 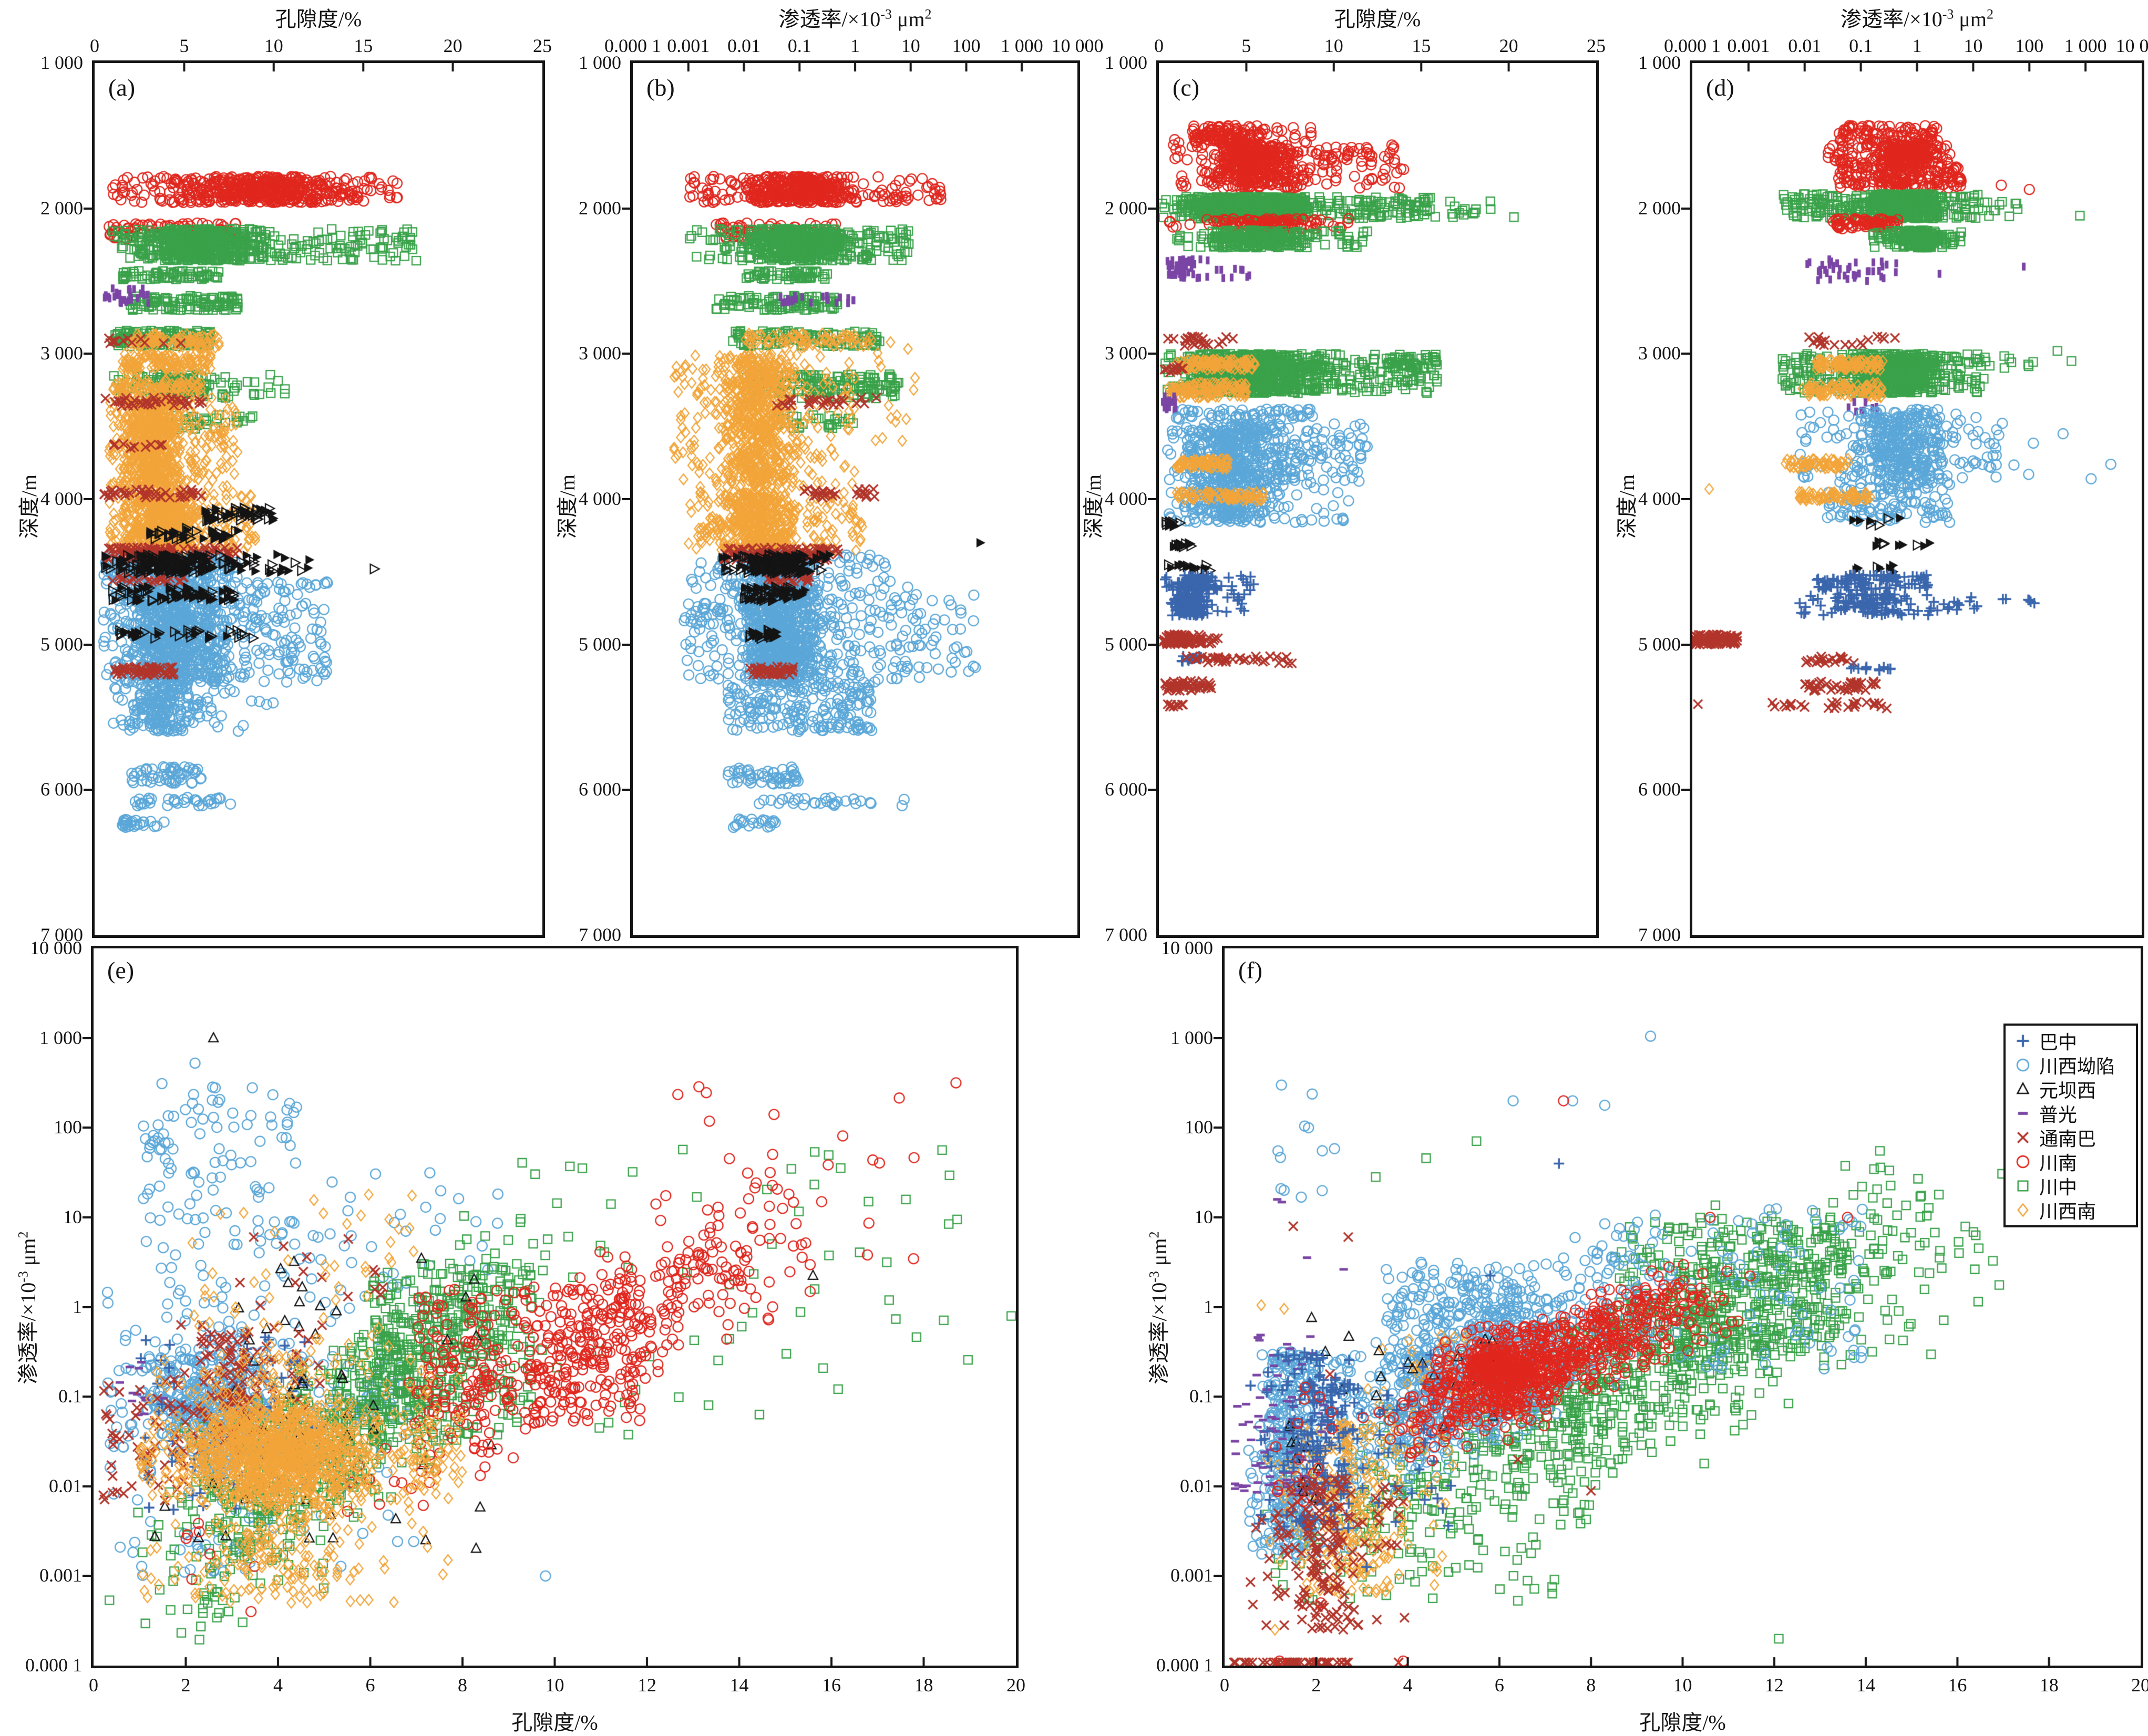 I want to click on tick-label: 5 000, so click(x=1659, y=644).